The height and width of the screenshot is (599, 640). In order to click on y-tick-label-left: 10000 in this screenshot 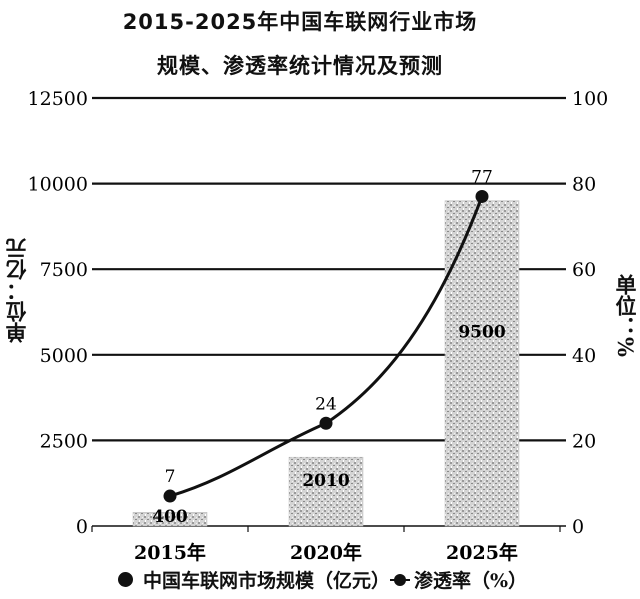, I will do `click(58, 185)`.